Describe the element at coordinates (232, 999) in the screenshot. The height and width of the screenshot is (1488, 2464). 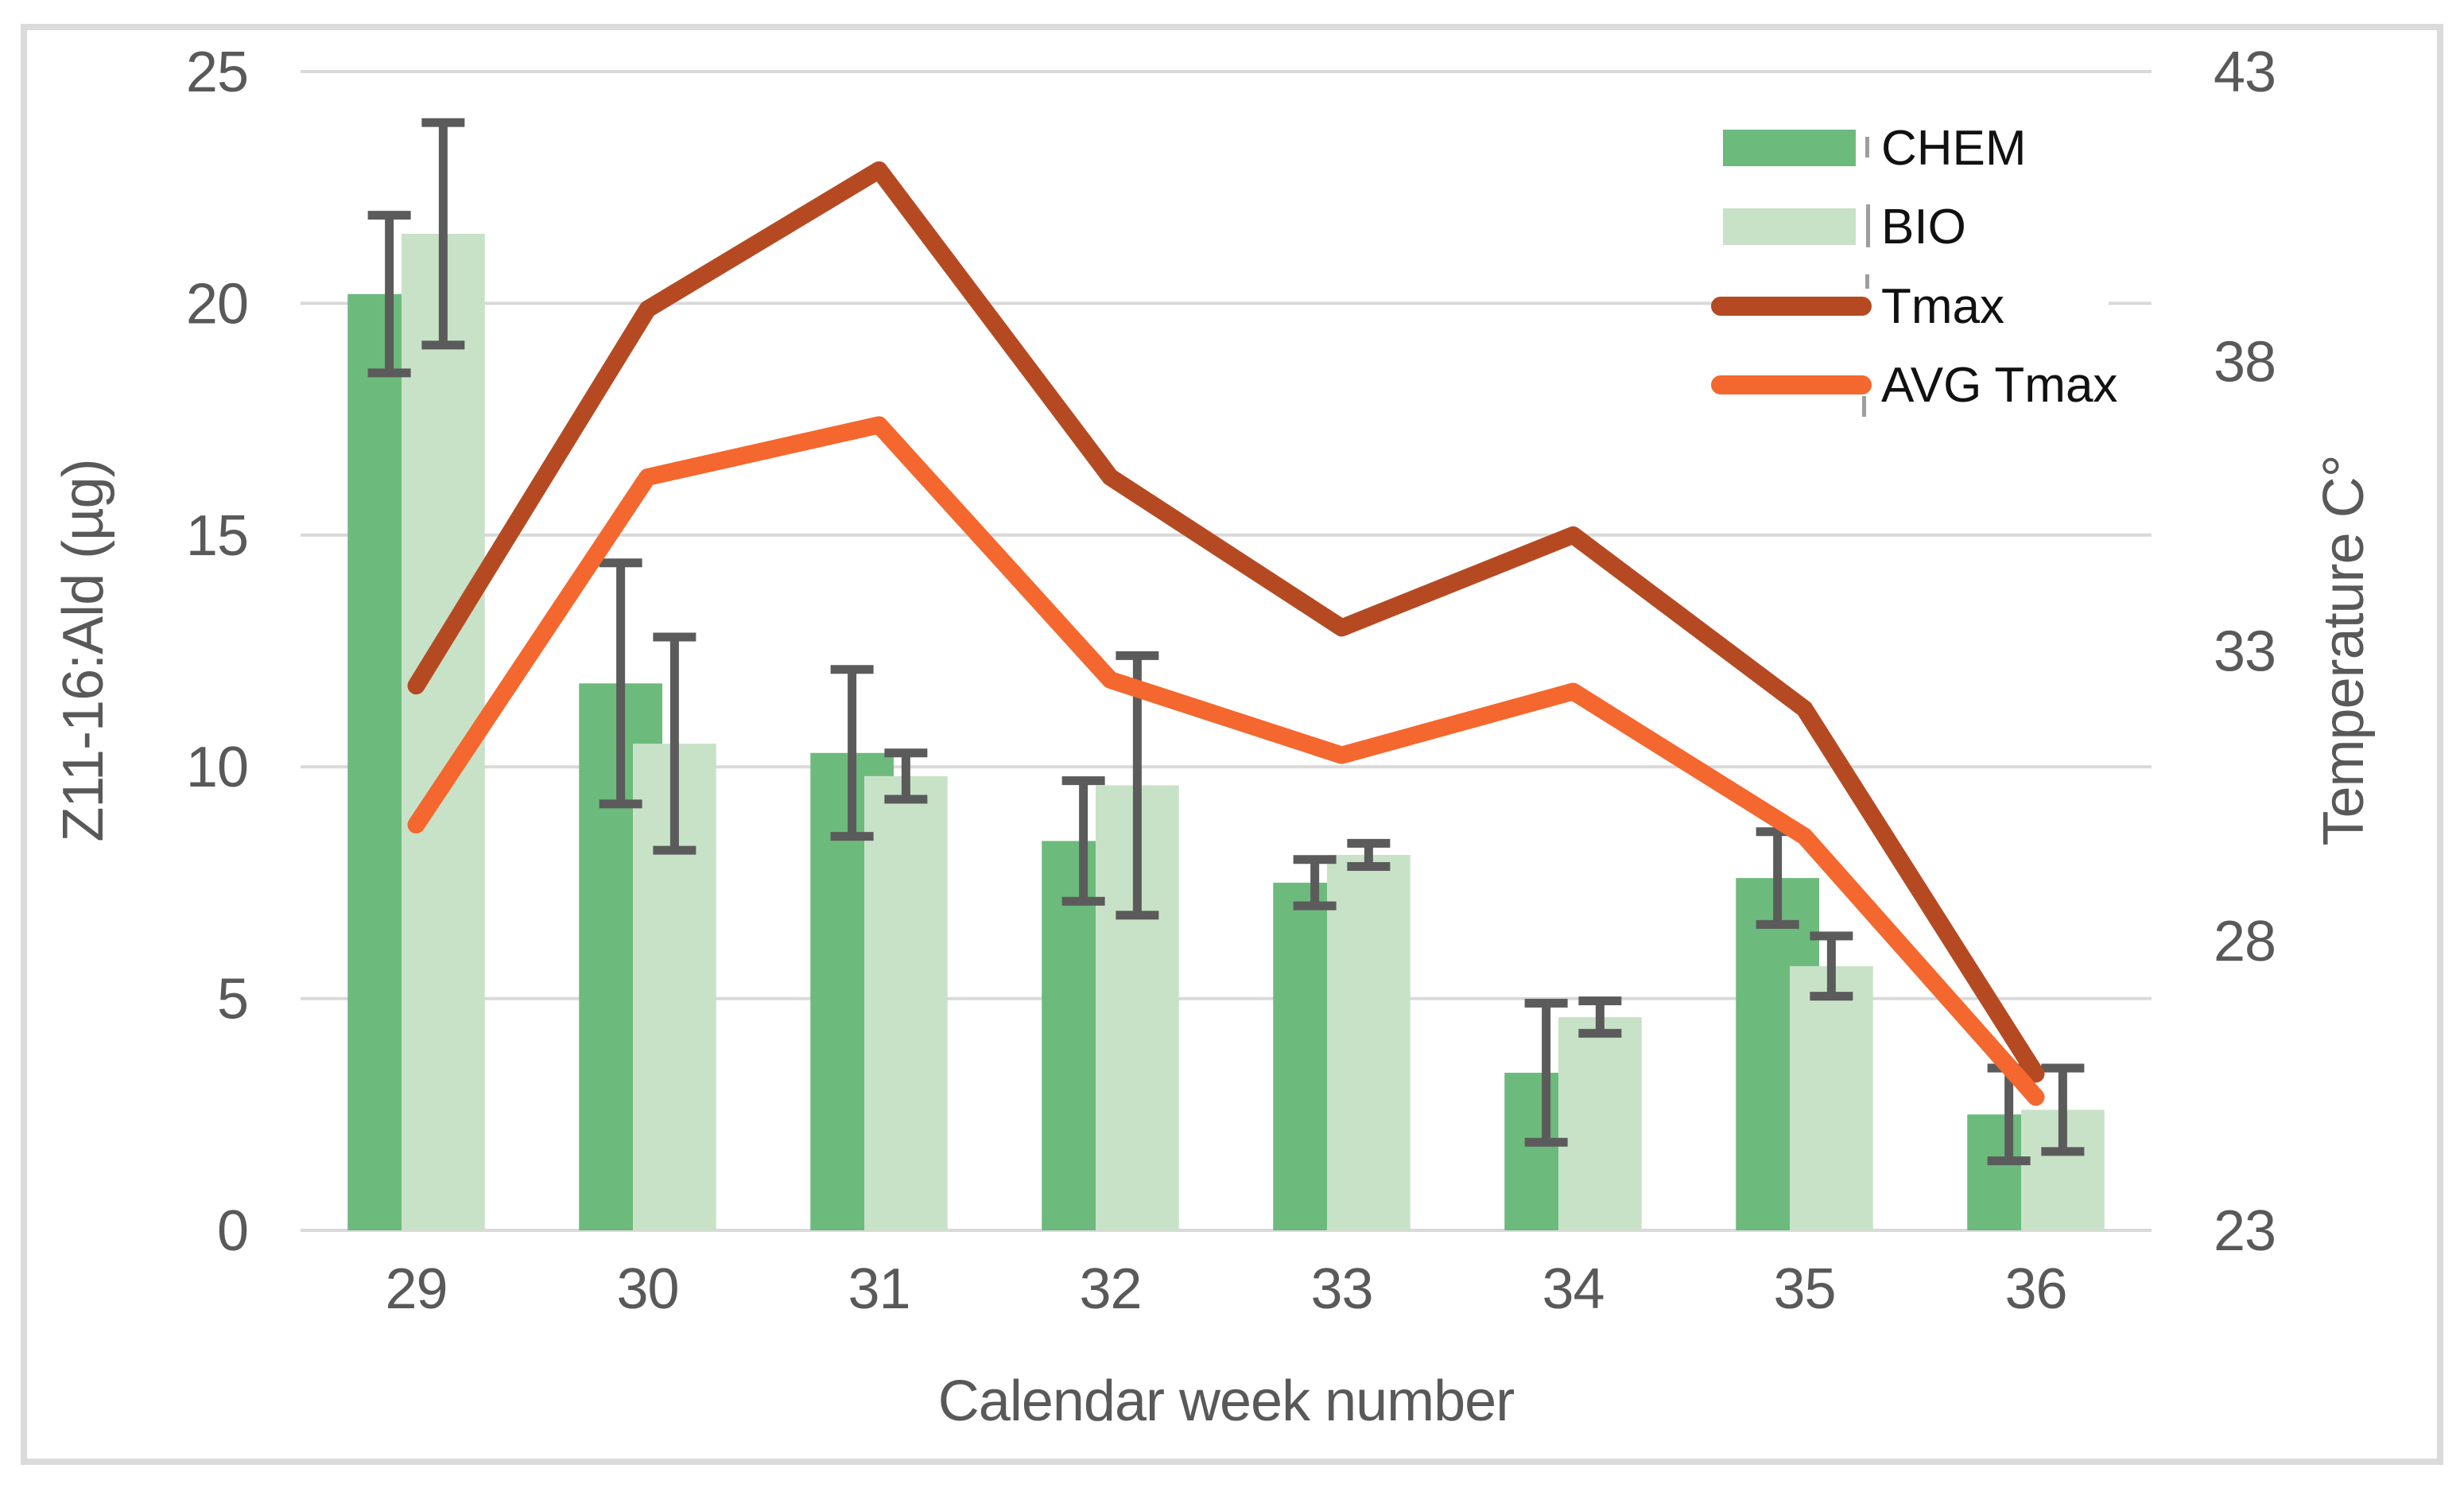
I see `tick-label-left-5: 5` at that location.